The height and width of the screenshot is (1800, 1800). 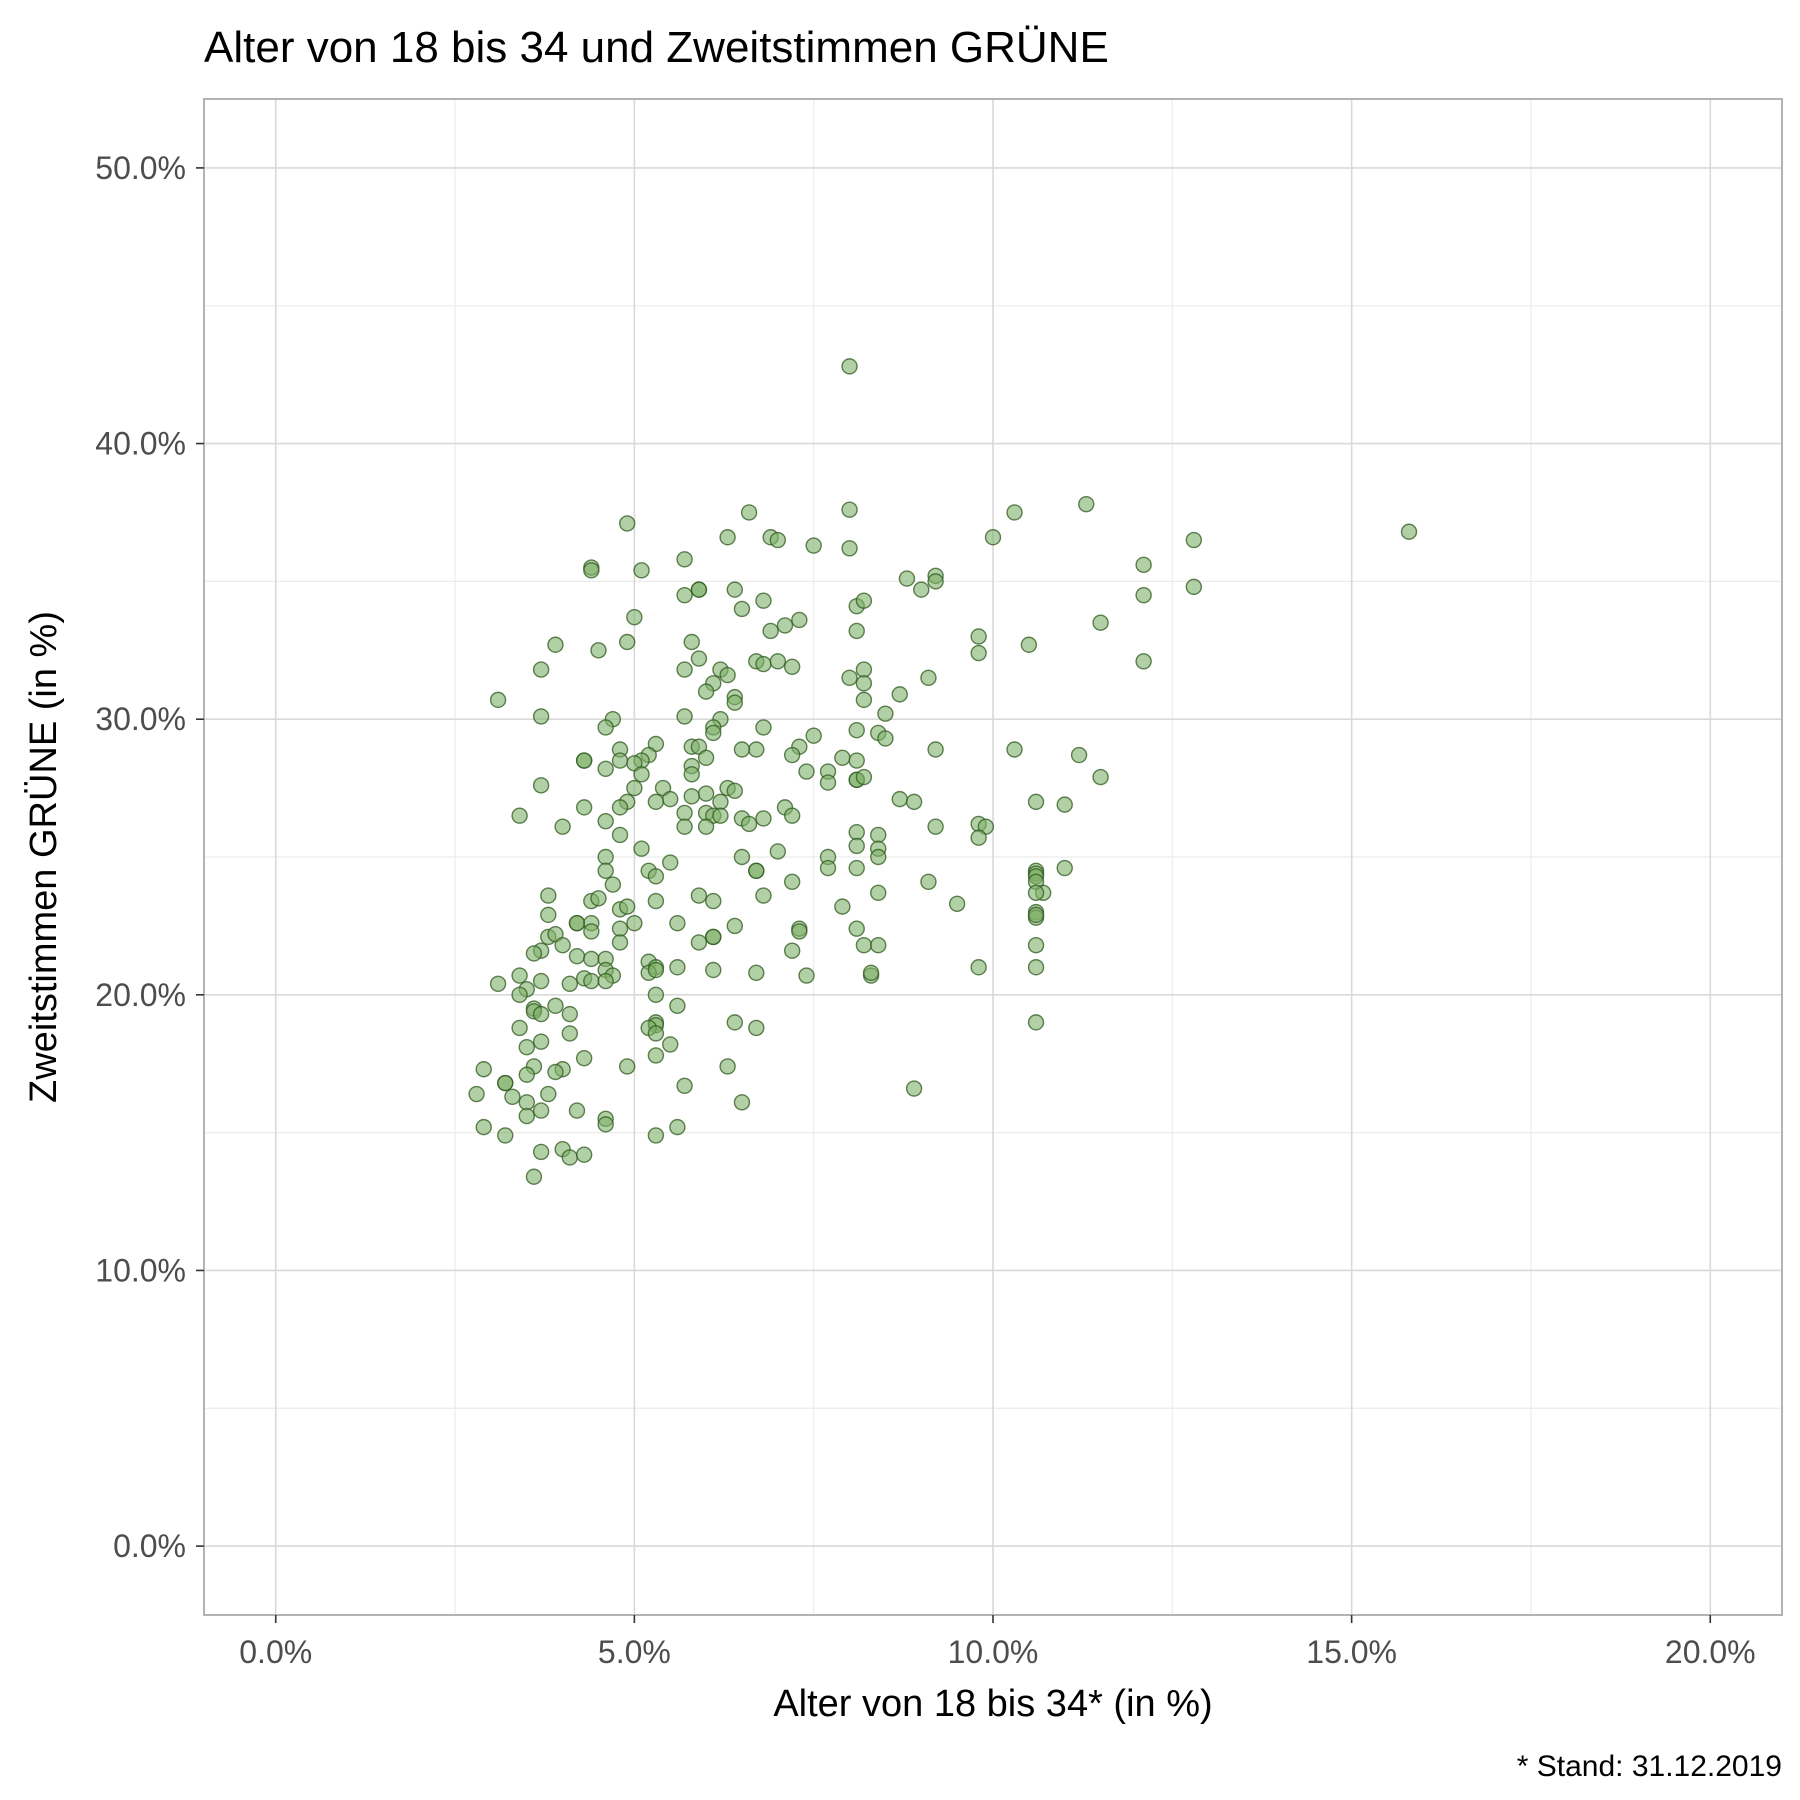 What do you see at coordinates (275, 1652) in the screenshot?
I see `x-tick-label: 0.0%` at bounding box center [275, 1652].